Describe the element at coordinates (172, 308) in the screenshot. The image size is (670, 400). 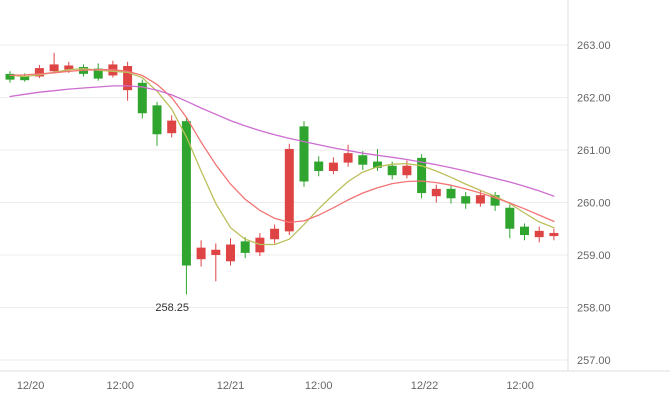
I see `low-price-label: 258.25` at that location.